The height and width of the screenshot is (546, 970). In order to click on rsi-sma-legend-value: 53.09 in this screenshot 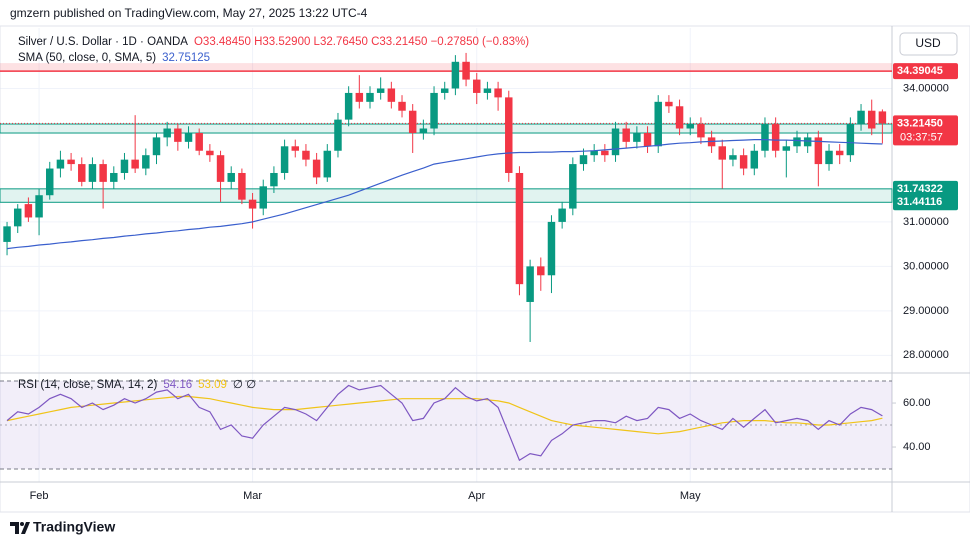, I will do `click(212, 385)`.